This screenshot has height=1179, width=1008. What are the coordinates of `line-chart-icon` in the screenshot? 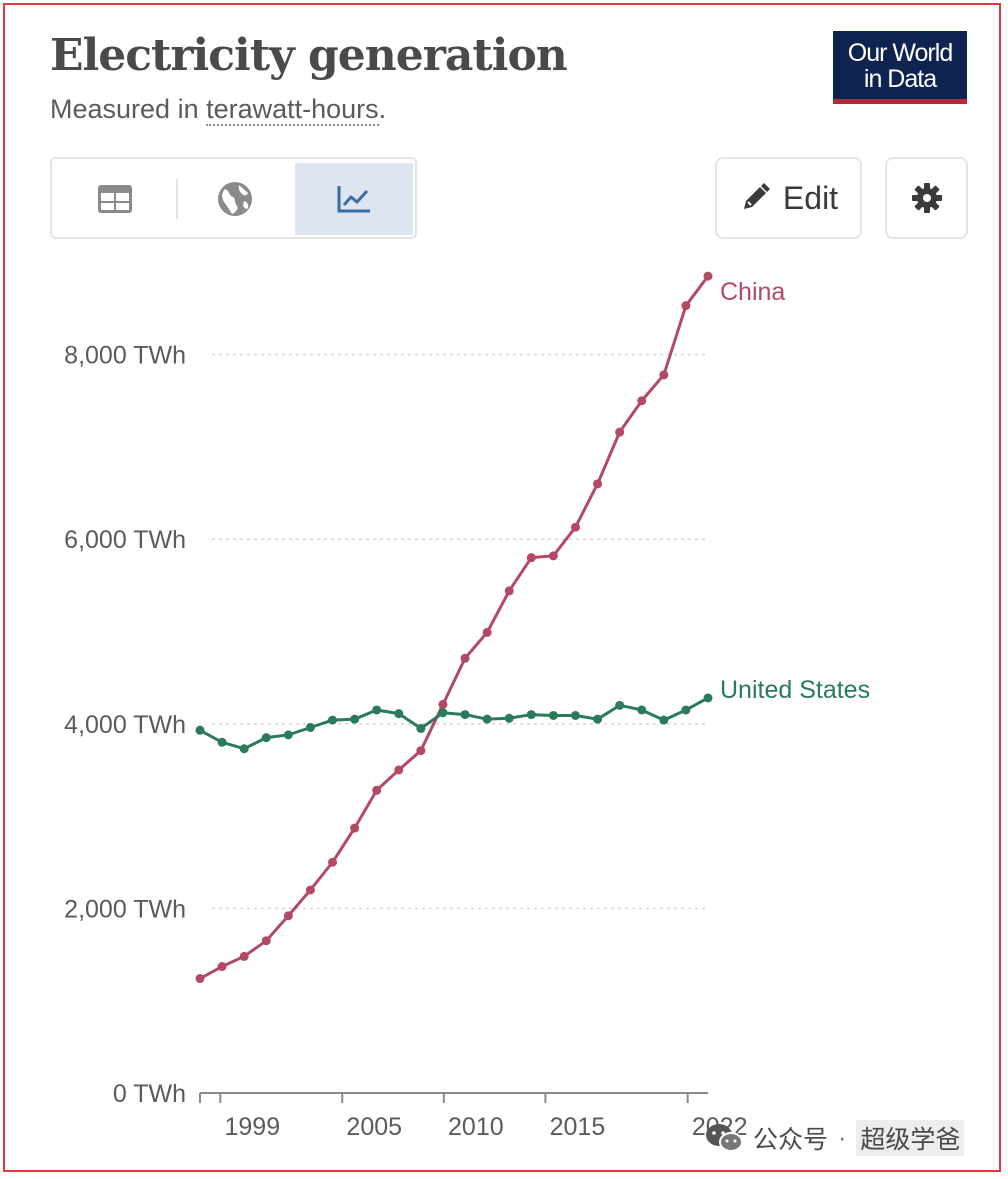 It's located at (353, 199).